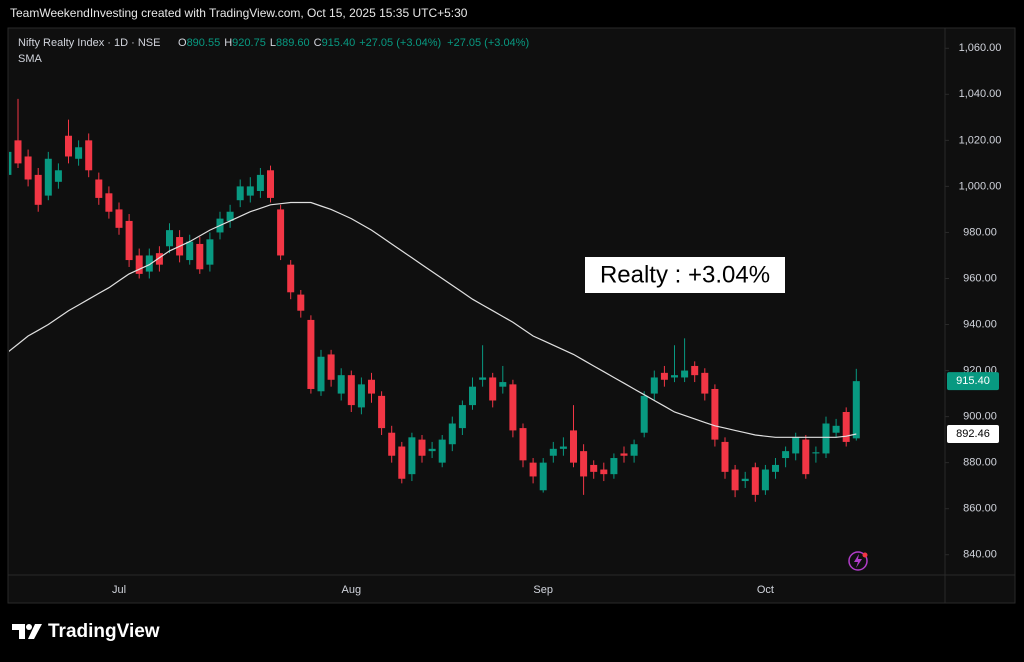  What do you see at coordinates (89, 43) in the screenshot?
I see `symbol: Nifty Realty Index · 1D · NSE` at bounding box center [89, 43].